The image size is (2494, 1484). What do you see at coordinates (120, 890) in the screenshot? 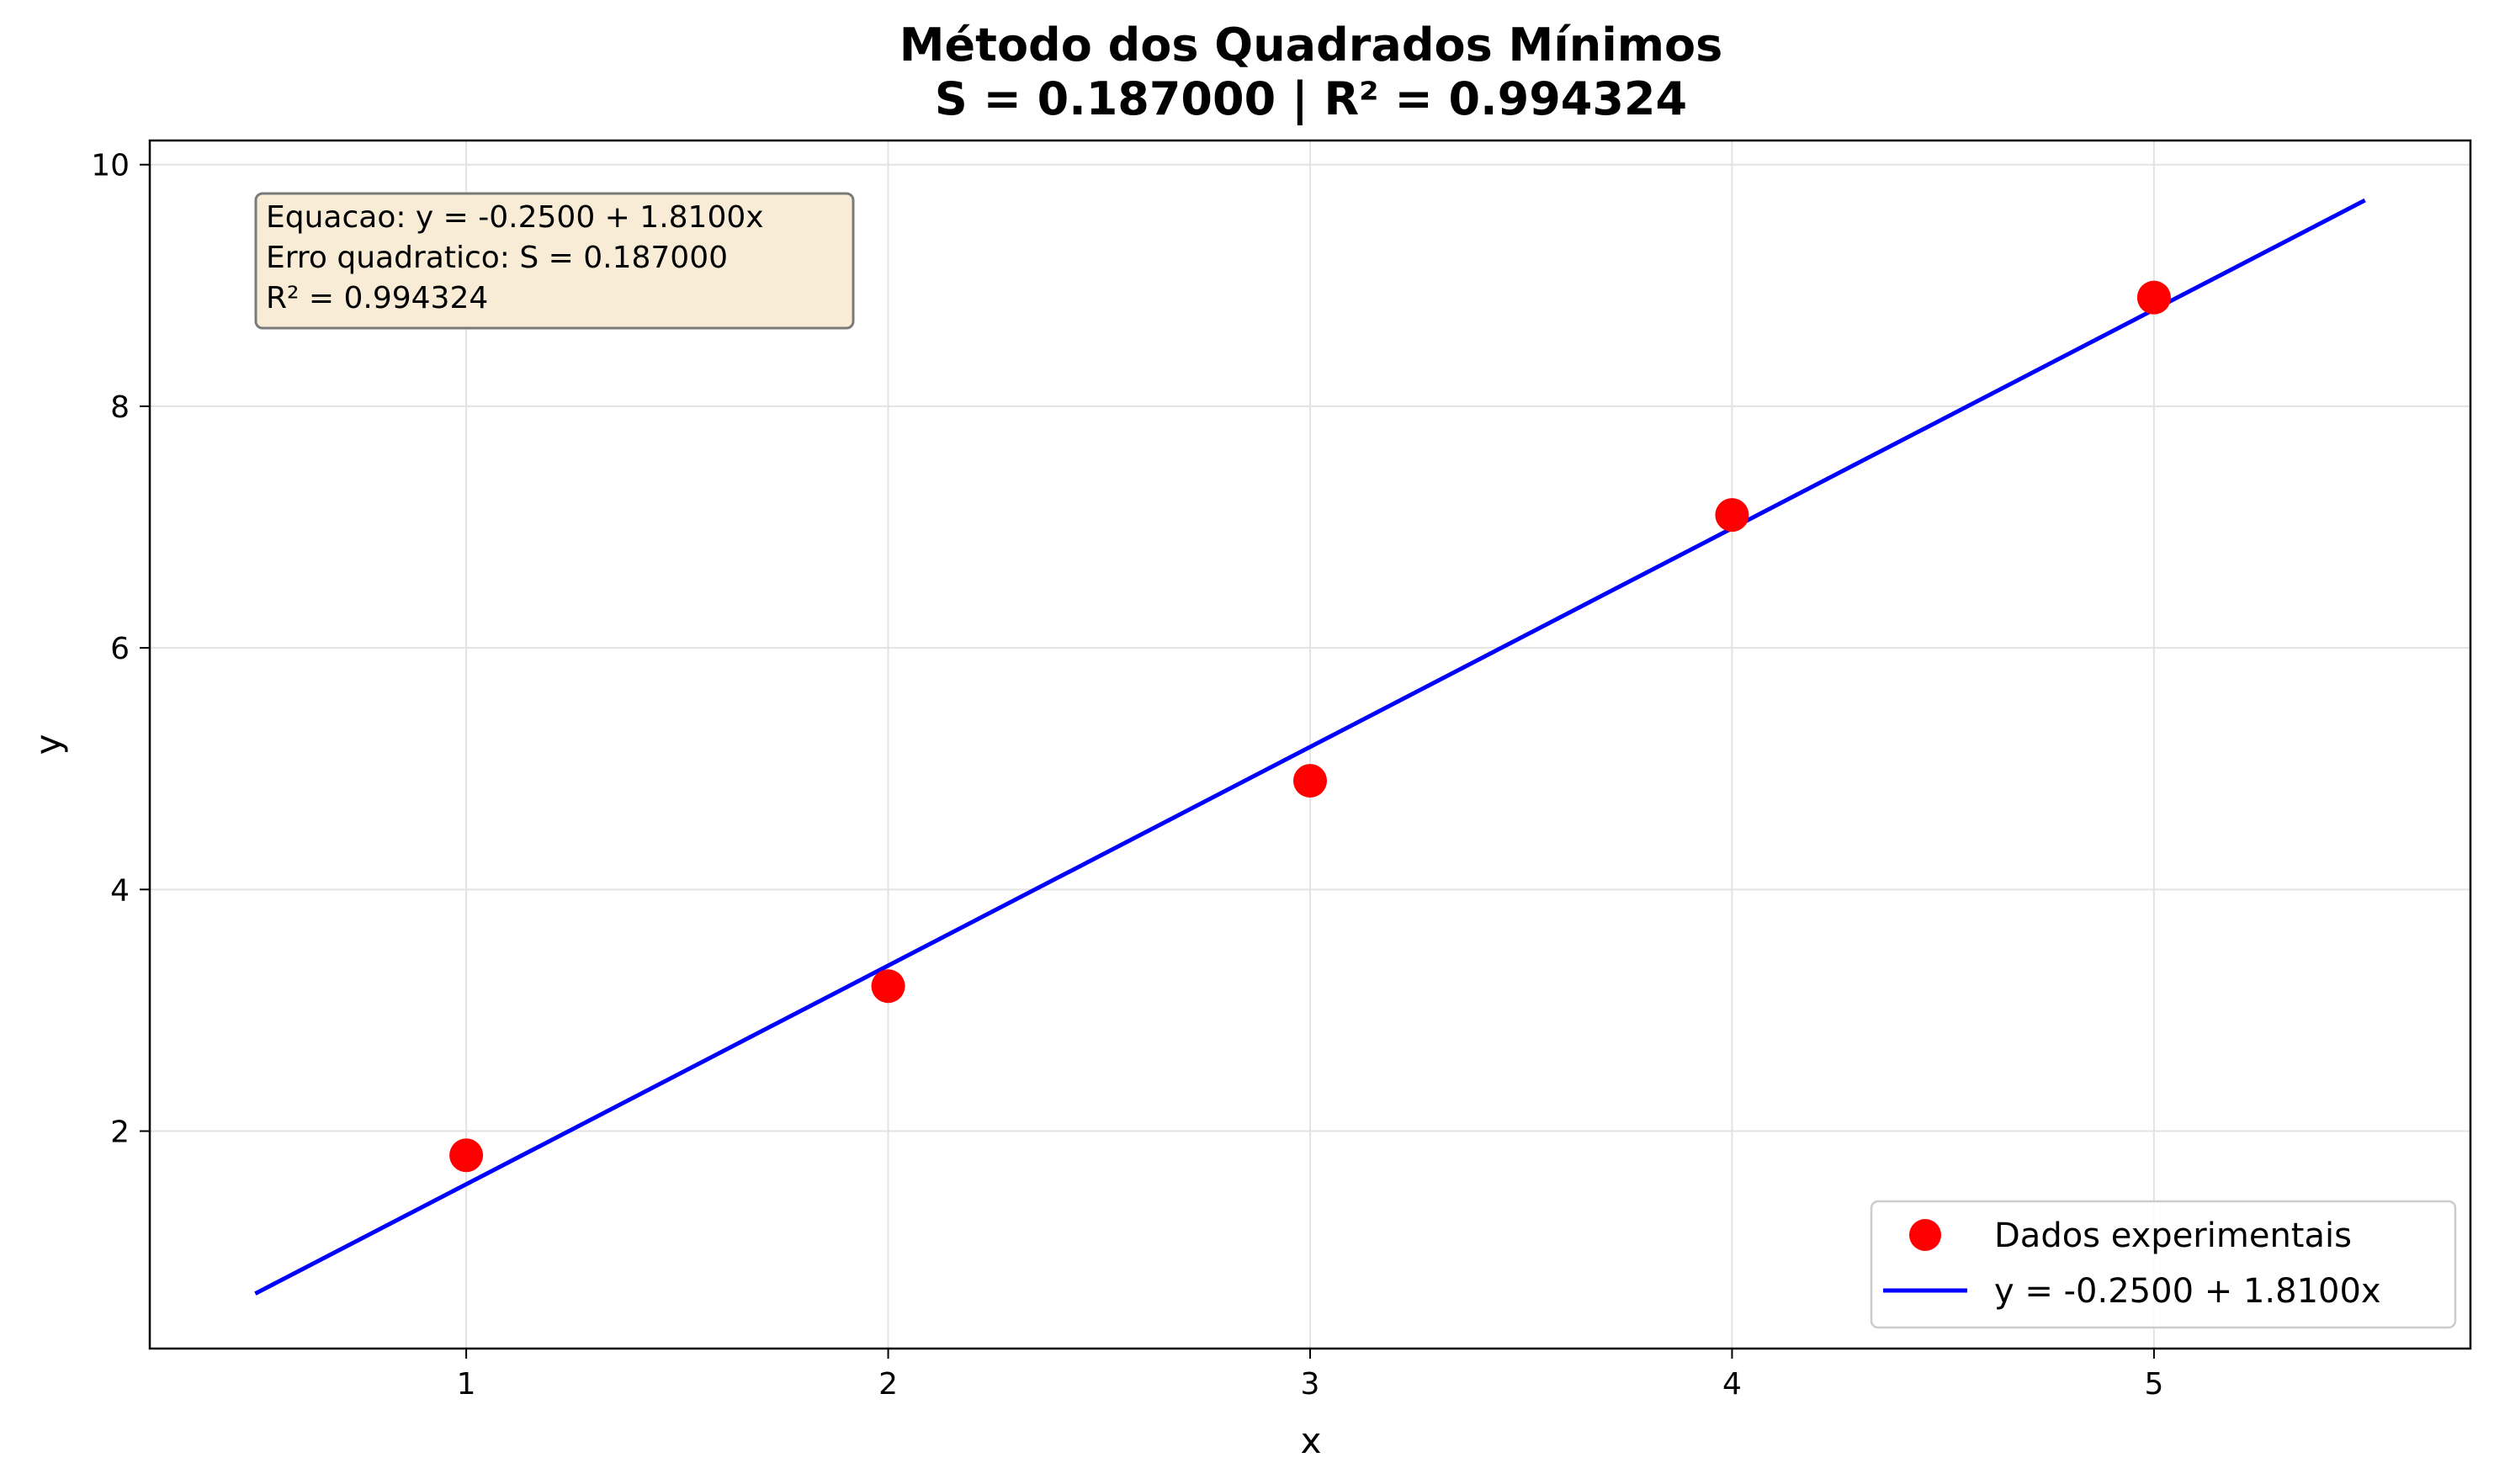
I see `y-tick-label: 4` at bounding box center [120, 890].